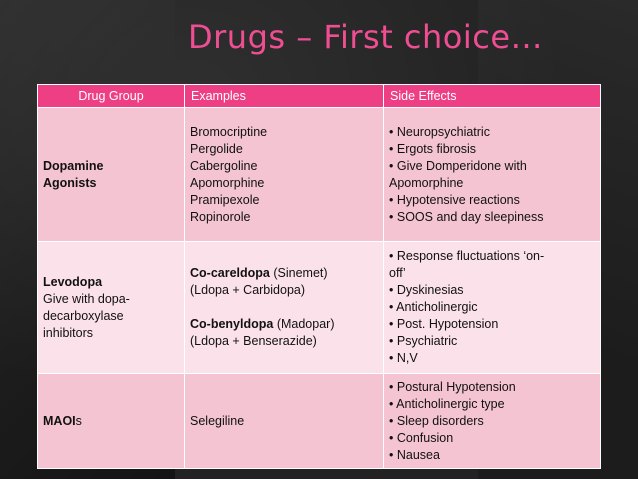 The image size is (638, 479). I want to click on side-effect-item: • Sleep disorders, so click(436, 420).